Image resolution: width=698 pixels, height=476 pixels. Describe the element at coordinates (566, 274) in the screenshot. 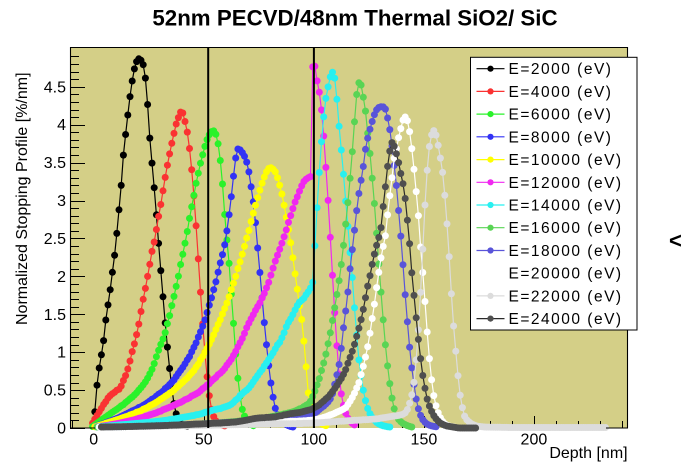

I see `svg-text: E=20000 (eV)` at that location.